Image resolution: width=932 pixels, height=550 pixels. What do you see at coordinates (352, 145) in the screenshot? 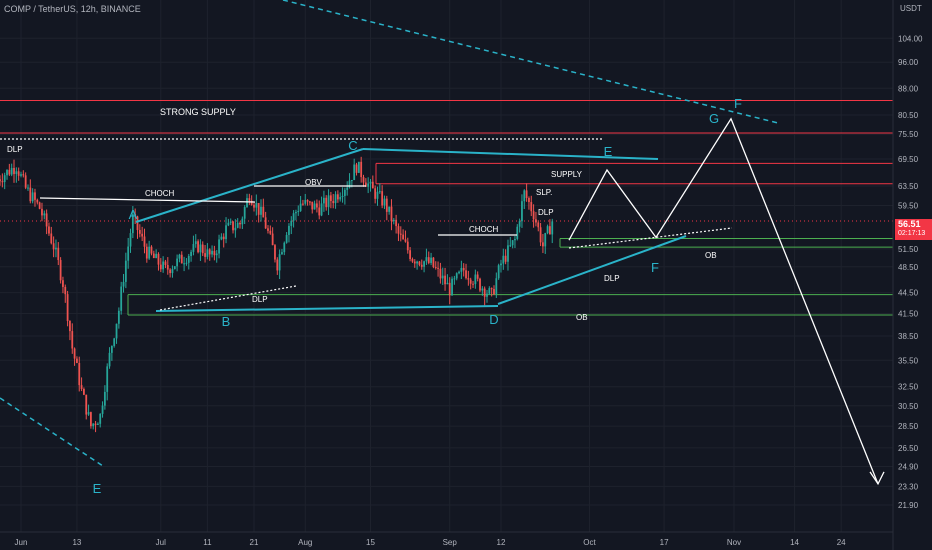
I see `wave-label-c: C` at bounding box center [352, 145].